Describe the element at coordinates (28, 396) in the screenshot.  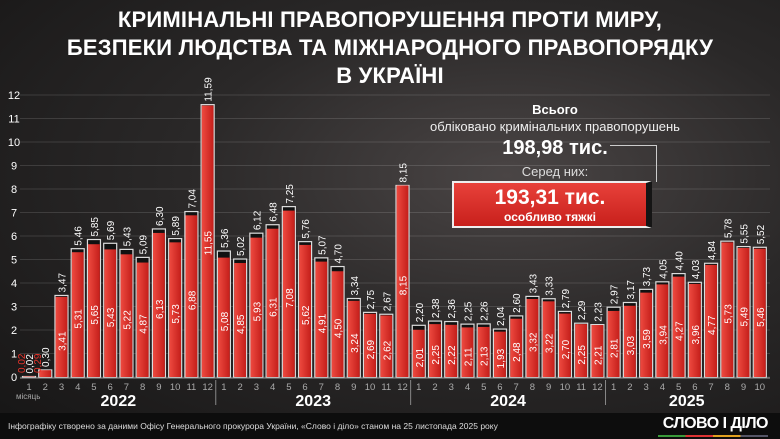
I see `x-axis-label: місяць` at that location.